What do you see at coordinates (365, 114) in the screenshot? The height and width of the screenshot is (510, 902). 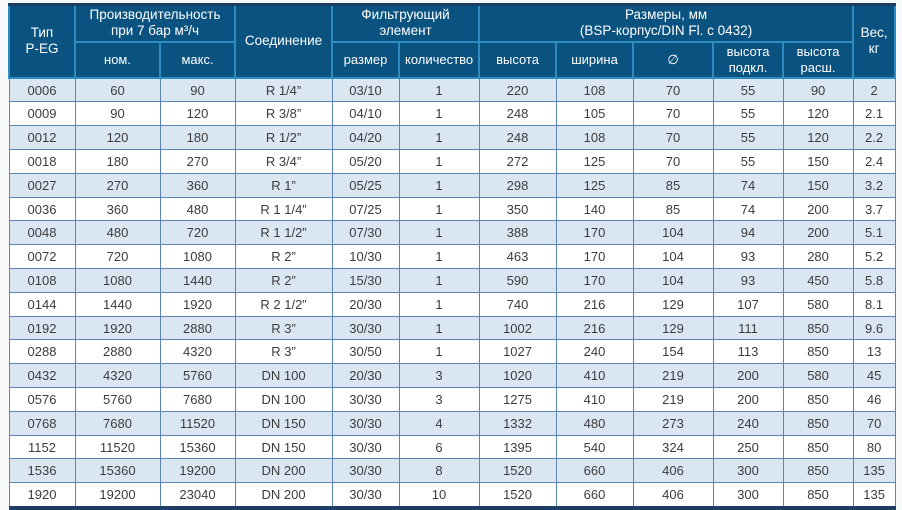 I see `cell-element-size: 04/10` at bounding box center [365, 114].